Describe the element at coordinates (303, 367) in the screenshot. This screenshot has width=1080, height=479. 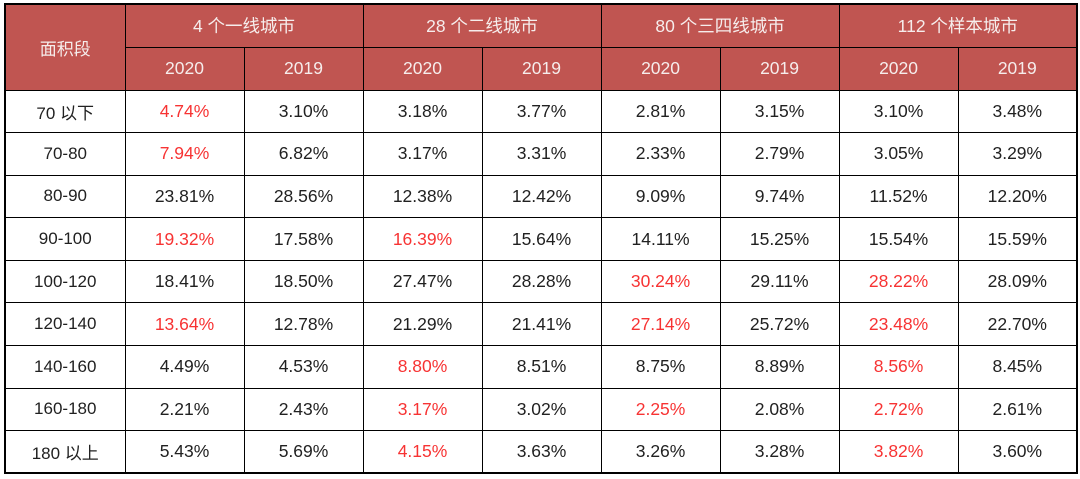
I see `value-cell: 4.53%` at that location.